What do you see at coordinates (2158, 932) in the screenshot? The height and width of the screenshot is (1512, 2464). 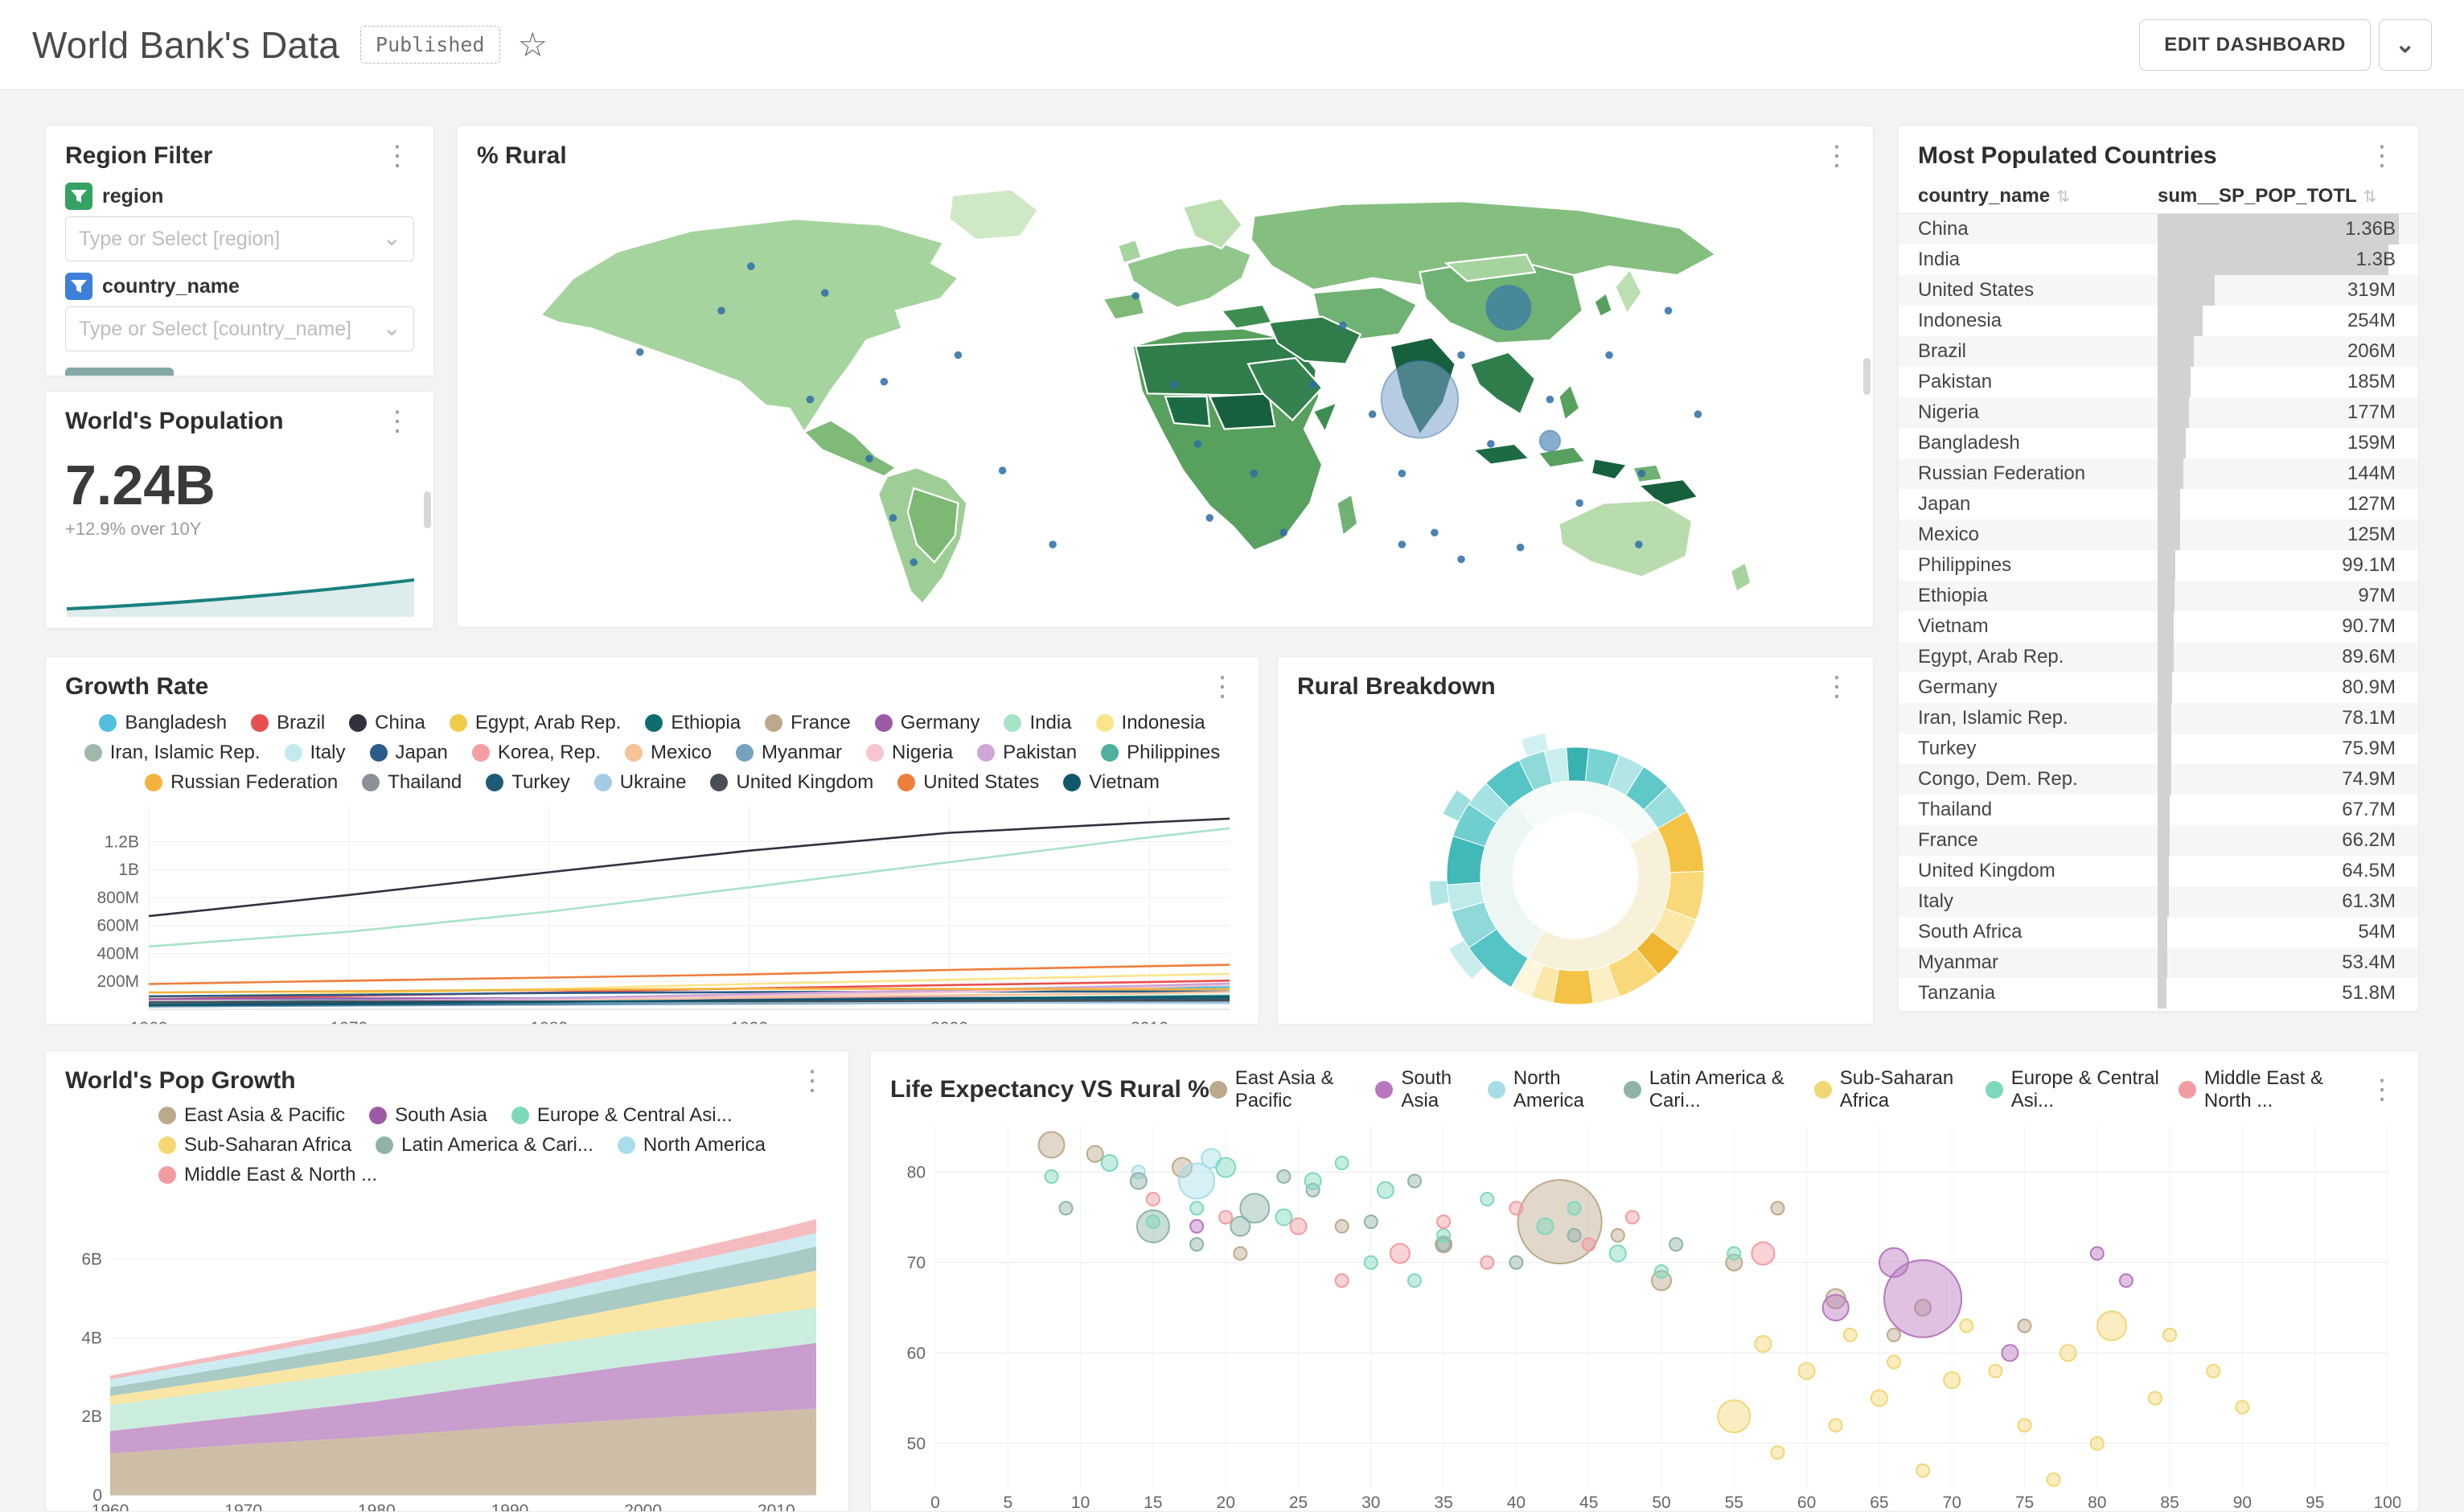 I see `table-row: South Africa 54M` at bounding box center [2158, 932].